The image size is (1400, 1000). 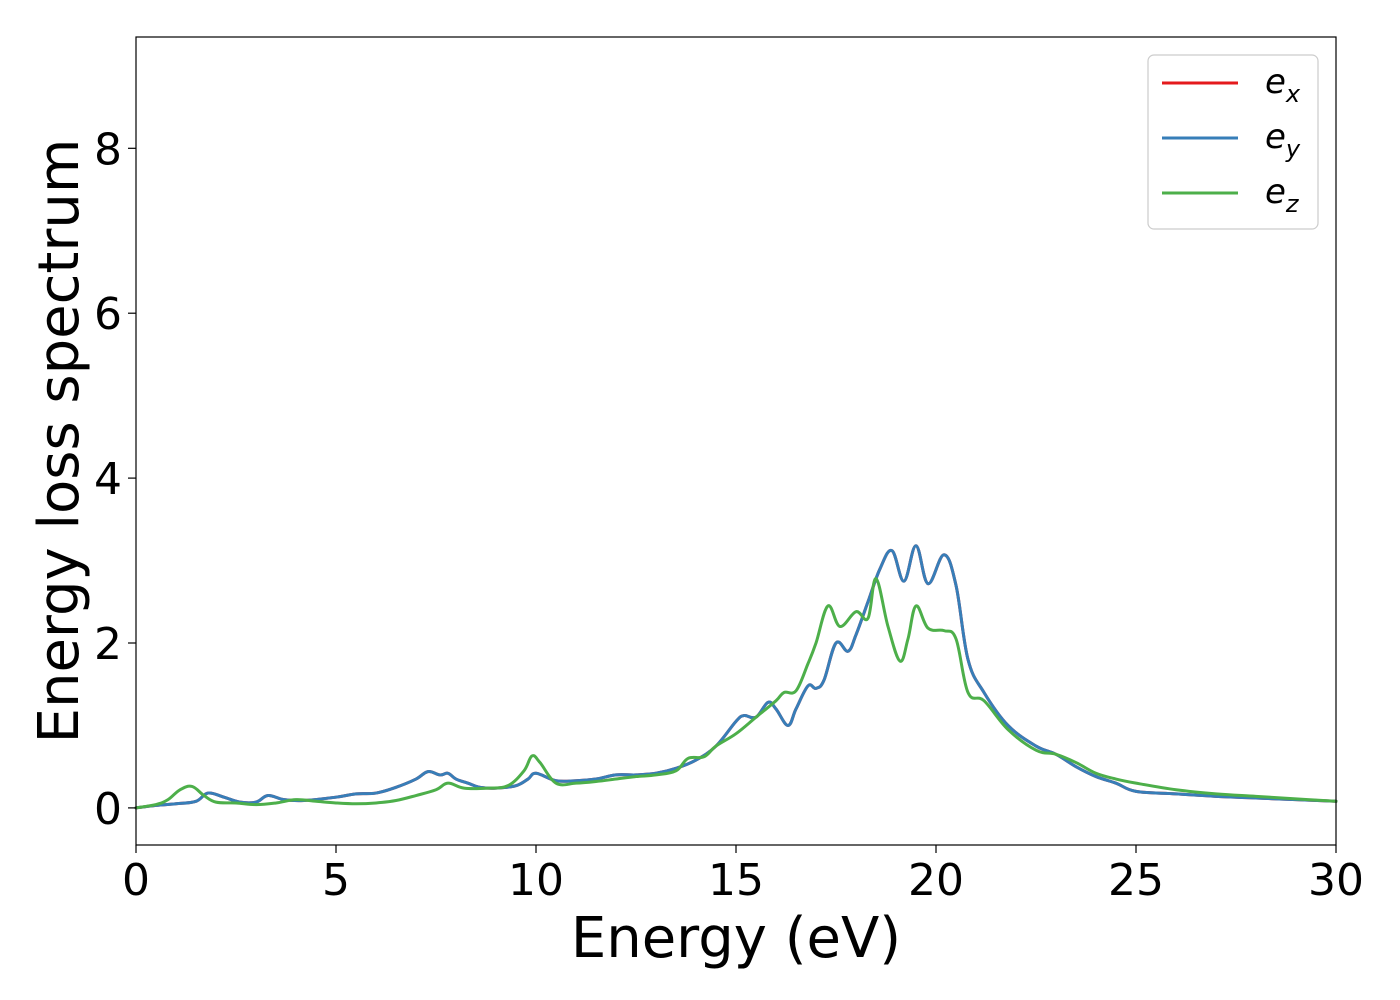 What do you see at coordinates (108, 809) in the screenshot?
I see `y-tick-label: 0` at bounding box center [108, 809].